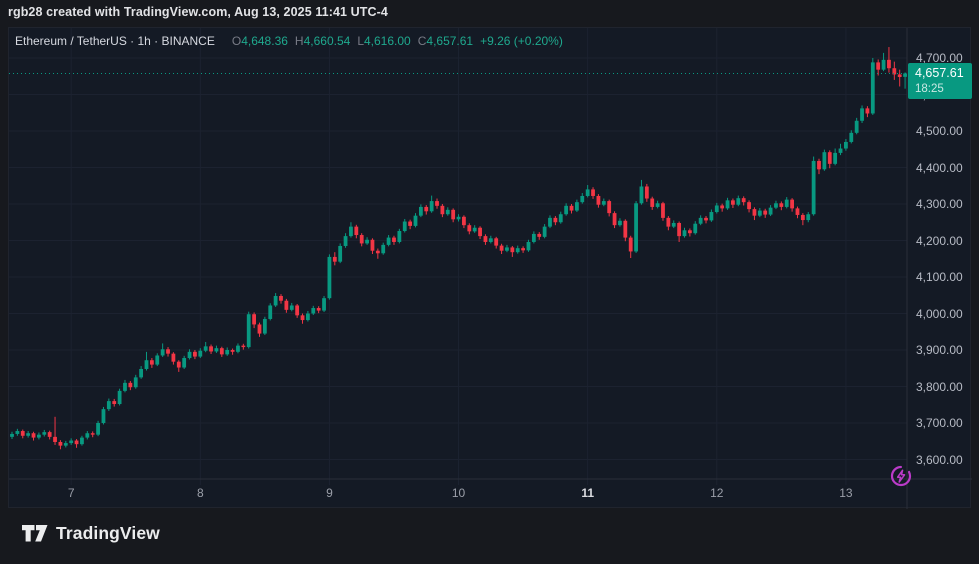 This screenshot has width=979, height=564. What do you see at coordinates (299, 41) in the screenshot?
I see `ohlc-high-label: H` at bounding box center [299, 41].